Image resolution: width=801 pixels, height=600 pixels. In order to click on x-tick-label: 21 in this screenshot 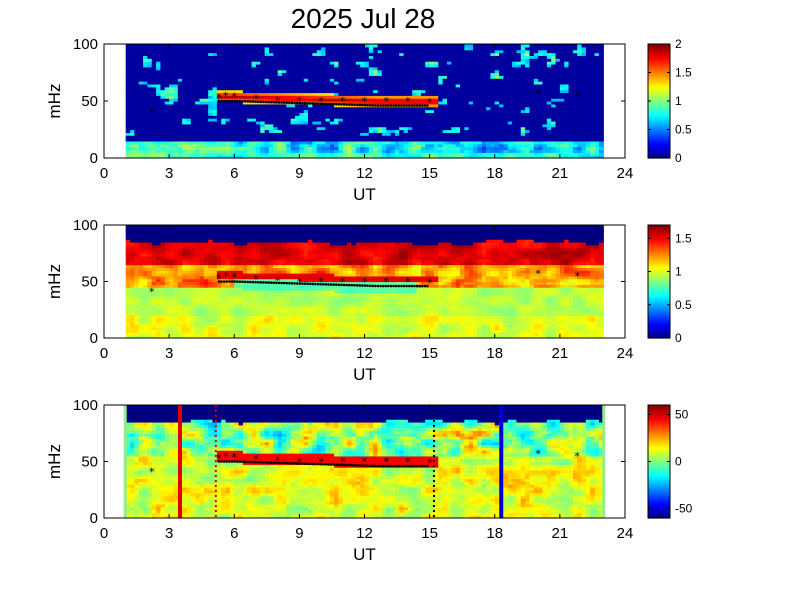, I will do `click(560, 173)`.